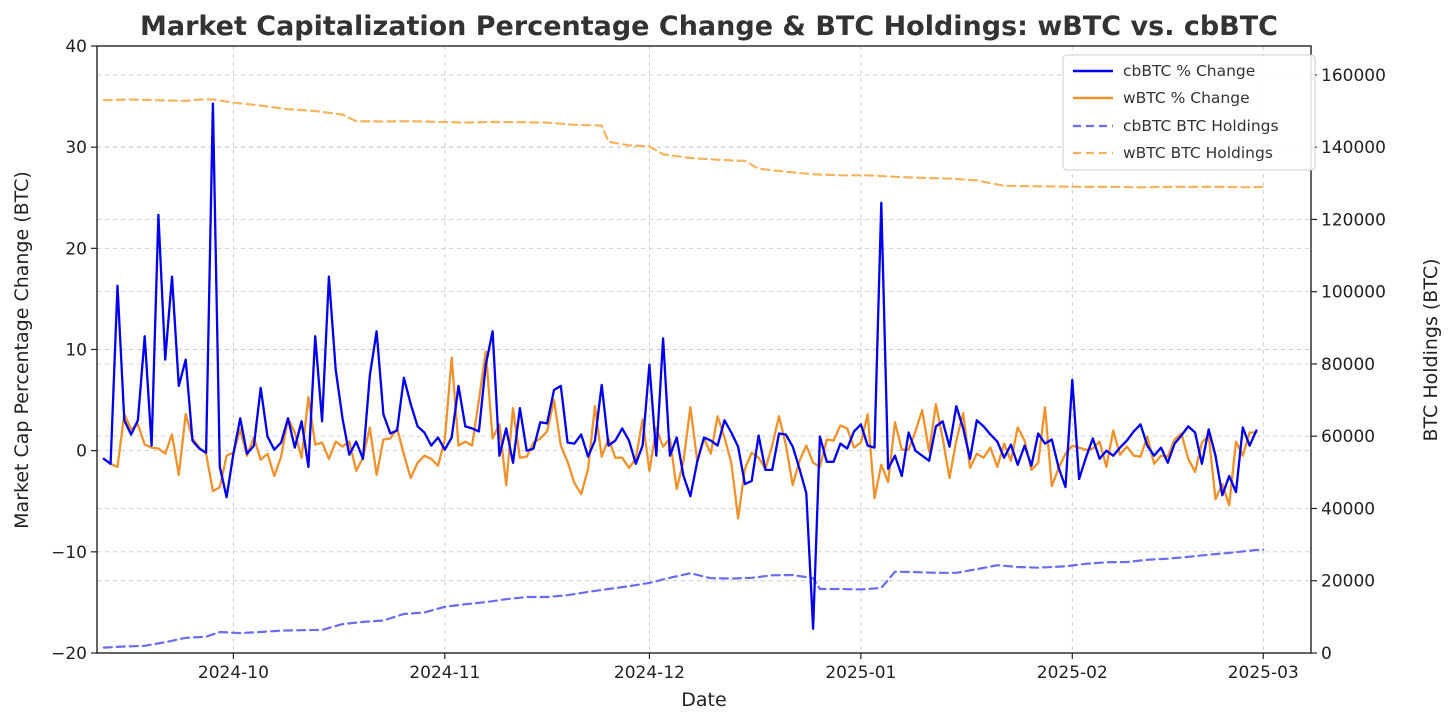 Image resolution: width=1450 pixels, height=728 pixels. I want to click on x-tick-label: 2025-02, so click(1072, 673).